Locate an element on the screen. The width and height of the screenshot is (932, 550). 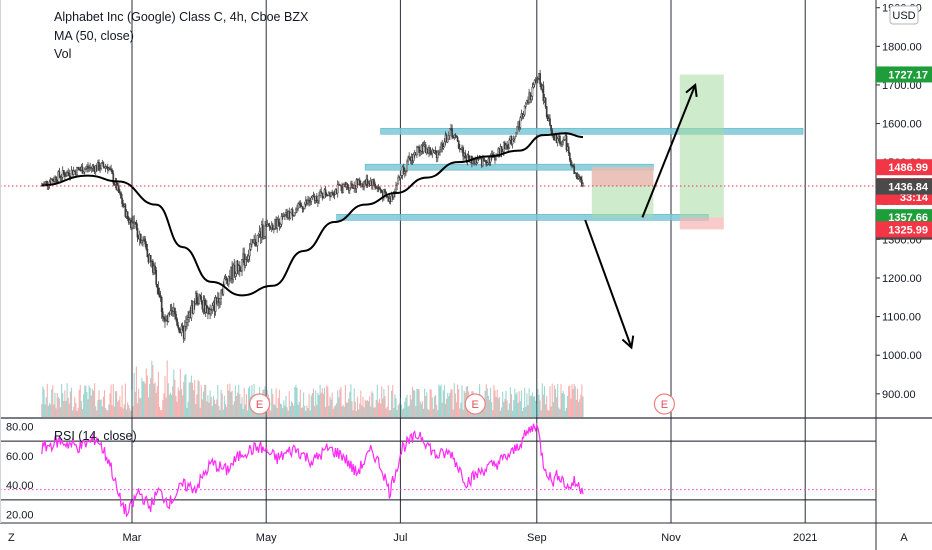
zoom-toggle-icon: Z is located at coordinates (11, 538).